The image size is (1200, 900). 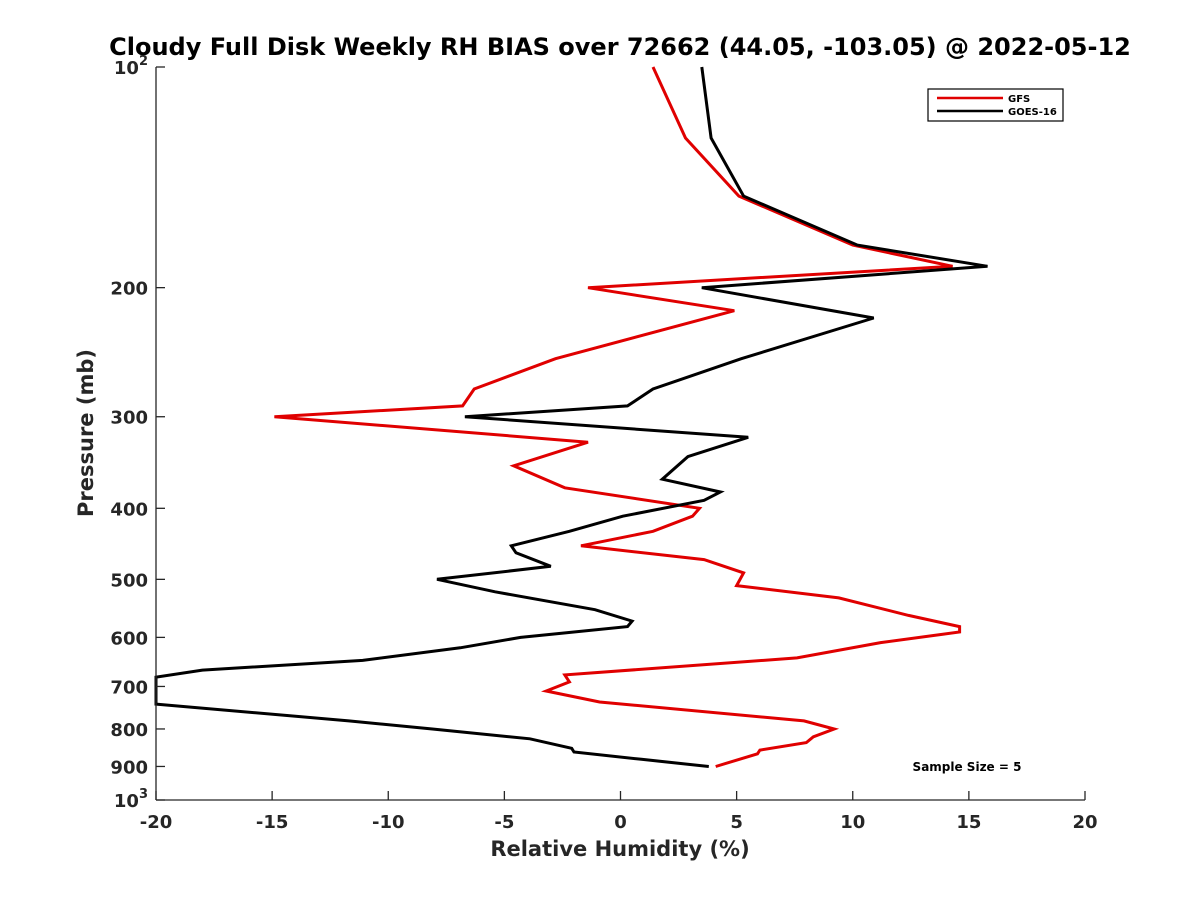 What do you see at coordinates (86, 433) in the screenshot?
I see `y-axis-label: Pressure (mb)` at bounding box center [86, 433].